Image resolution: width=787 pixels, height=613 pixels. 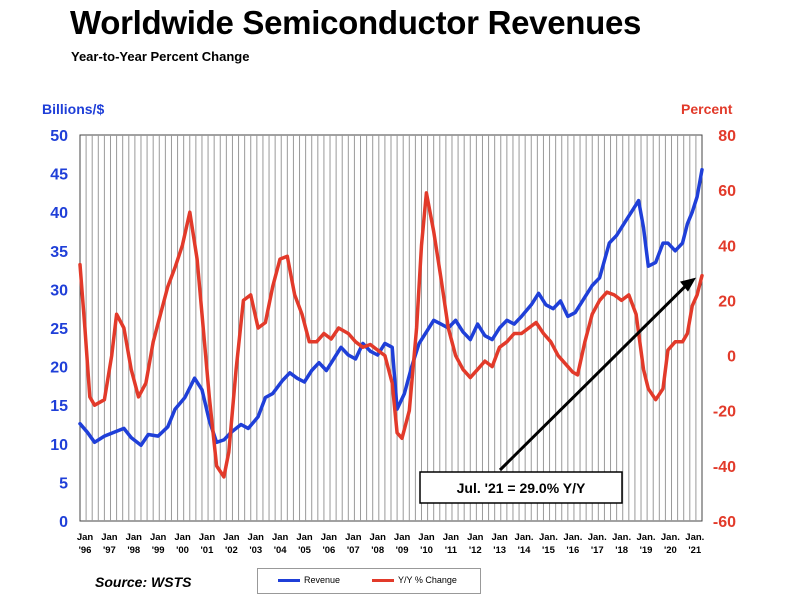 I want to click on x-tick-label-year: '03, so click(x=255, y=550).